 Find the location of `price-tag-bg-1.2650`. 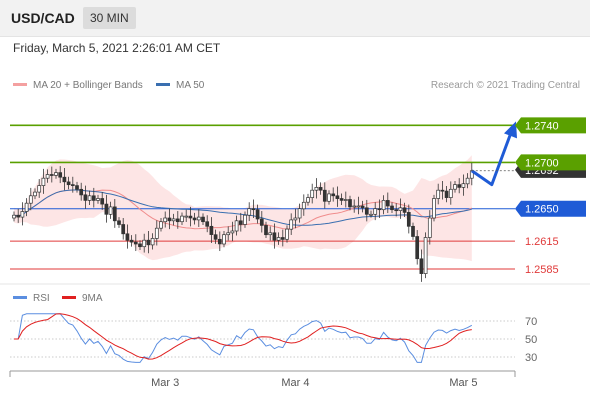

price-tag-bg-1.2650 is located at coordinates (550, 208).